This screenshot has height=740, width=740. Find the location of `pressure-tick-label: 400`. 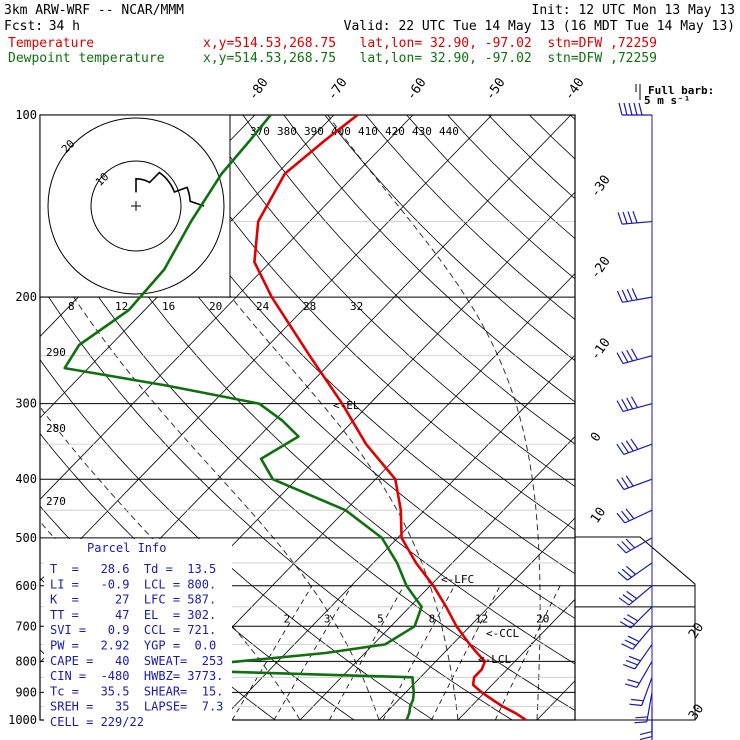

pressure-tick-label: 400 is located at coordinates (26, 479).